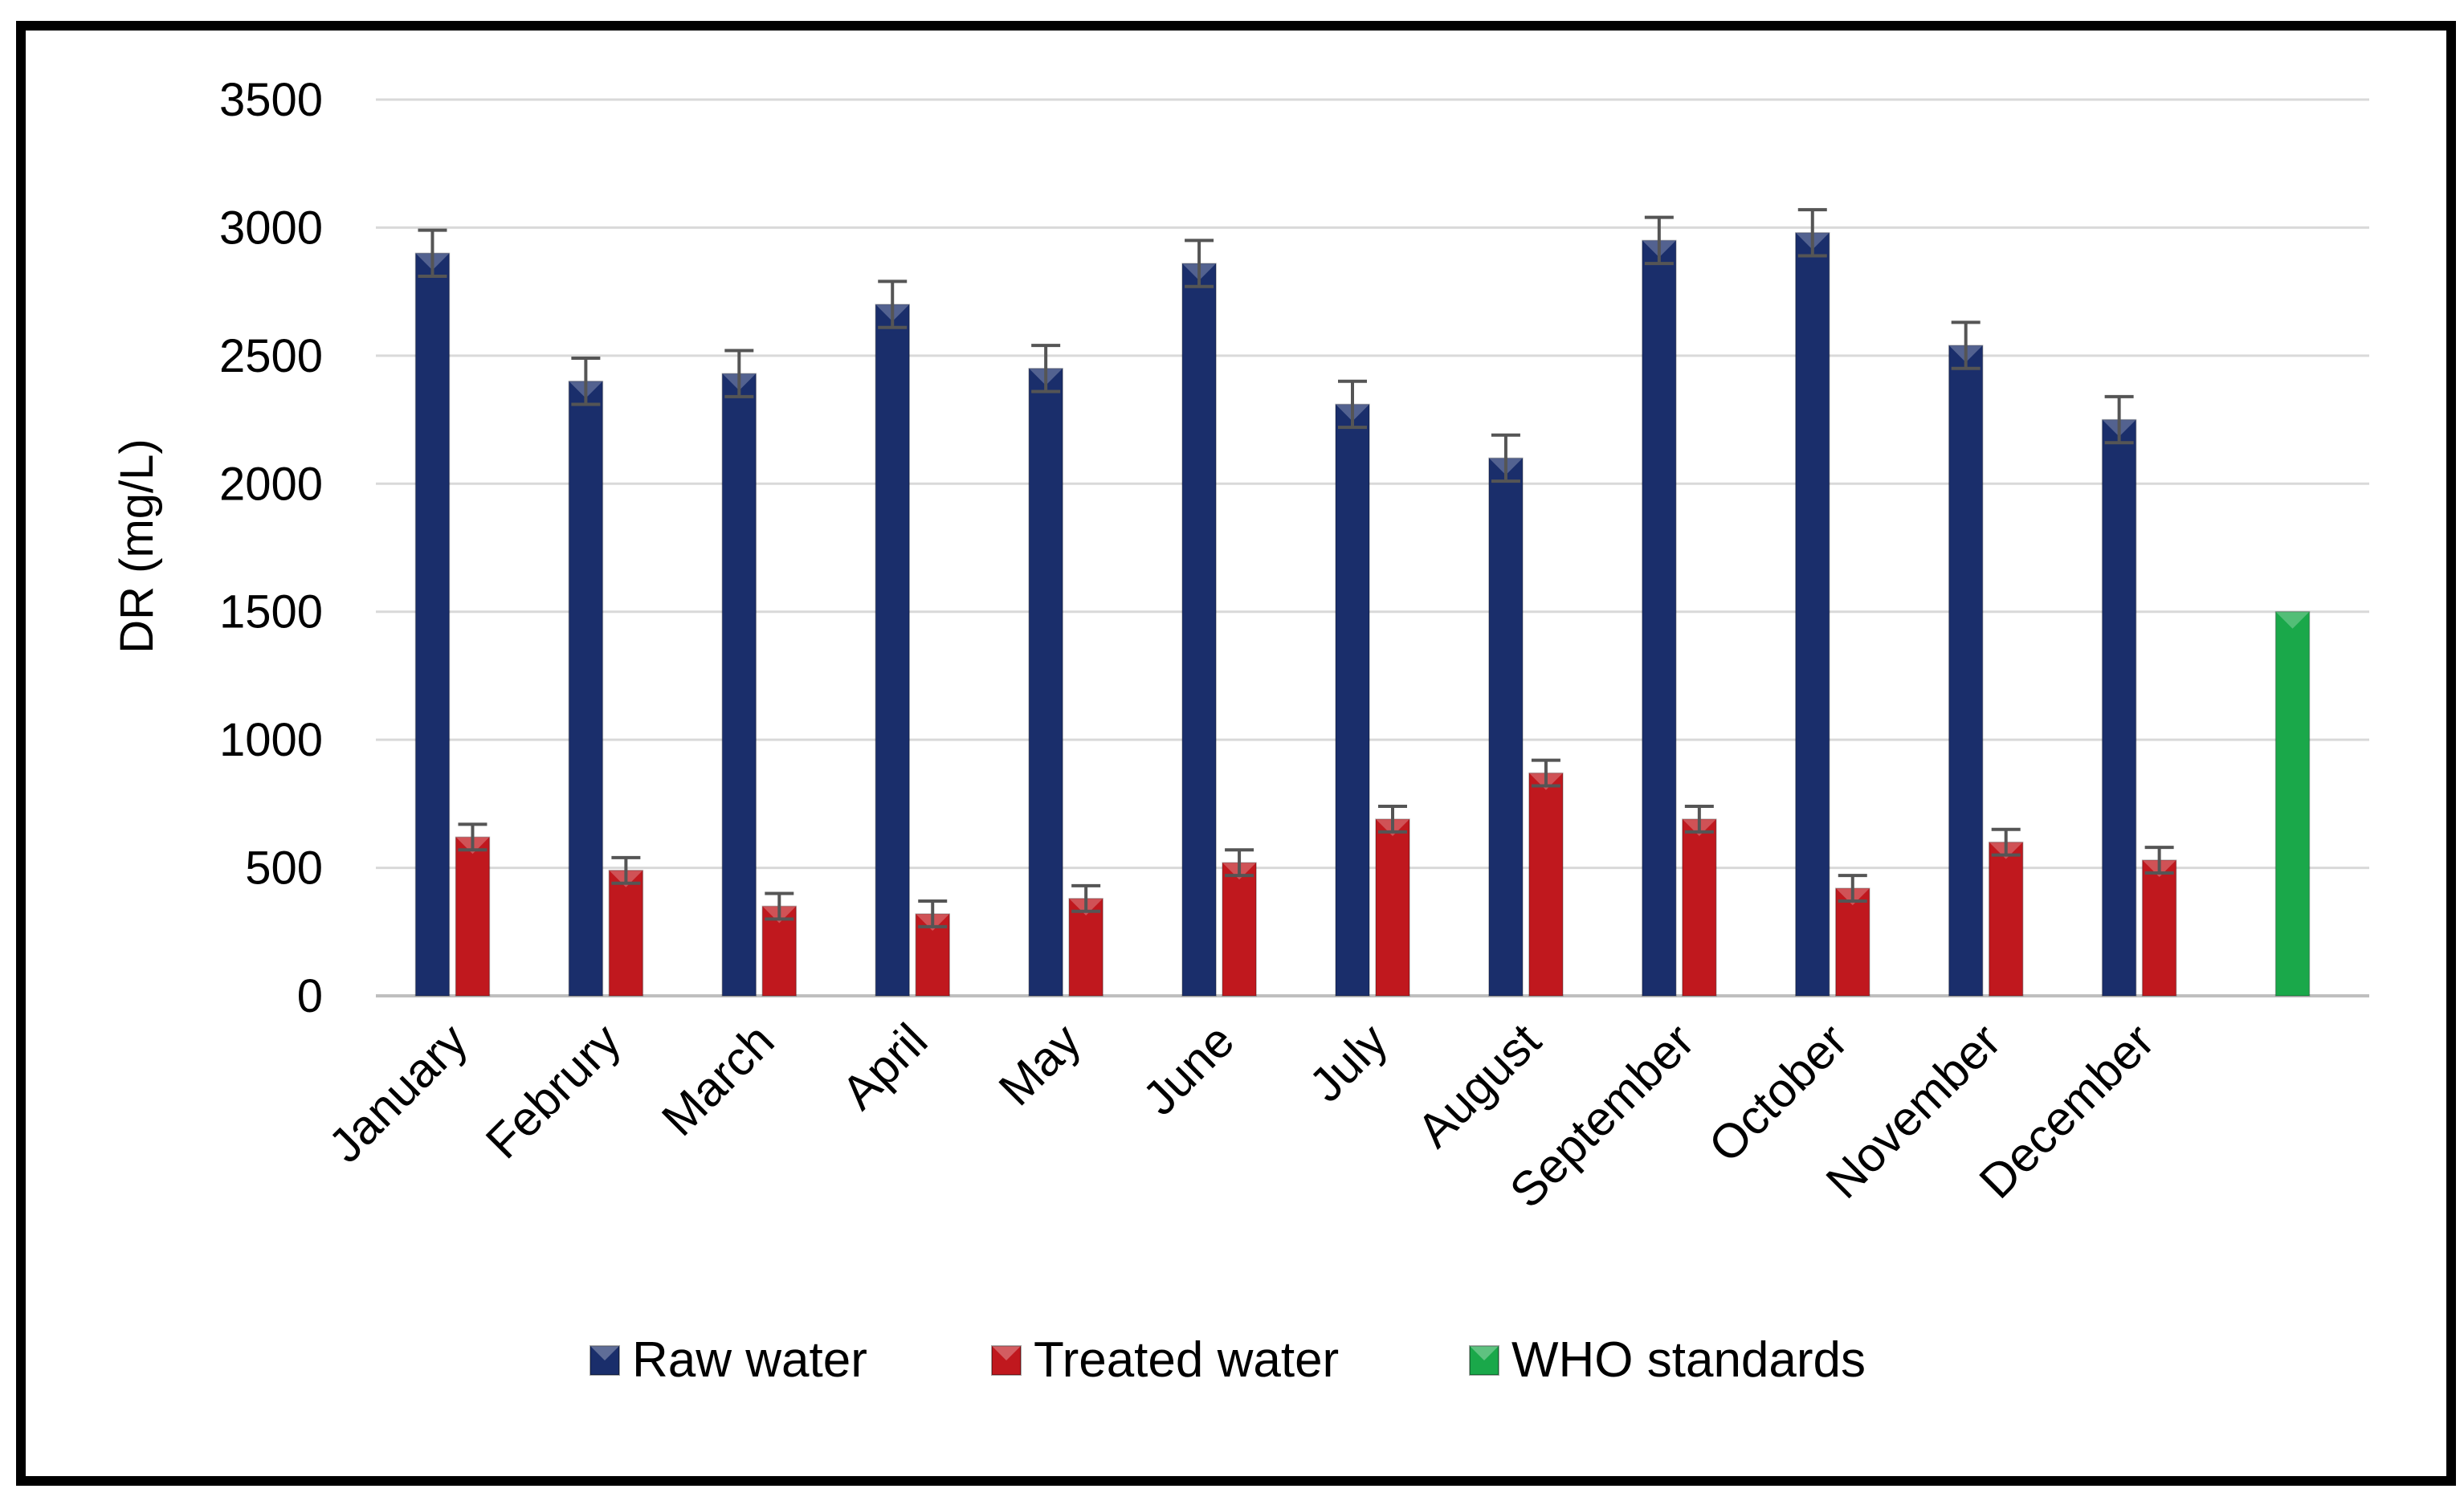 The height and width of the screenshot is (1501, 2464). Describe the element at coordinates (884, 1067) in the screenshot. I see `x-tick-label: April` at that location.